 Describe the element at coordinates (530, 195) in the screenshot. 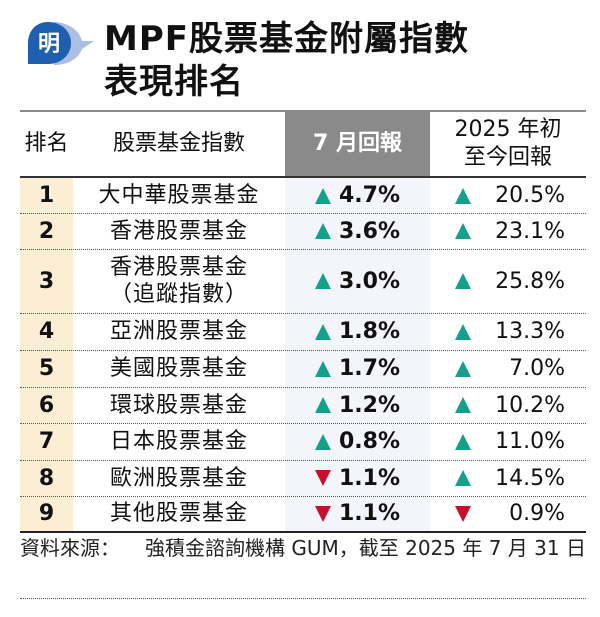

I see `ytd-return-value: 20.5%` at that location.